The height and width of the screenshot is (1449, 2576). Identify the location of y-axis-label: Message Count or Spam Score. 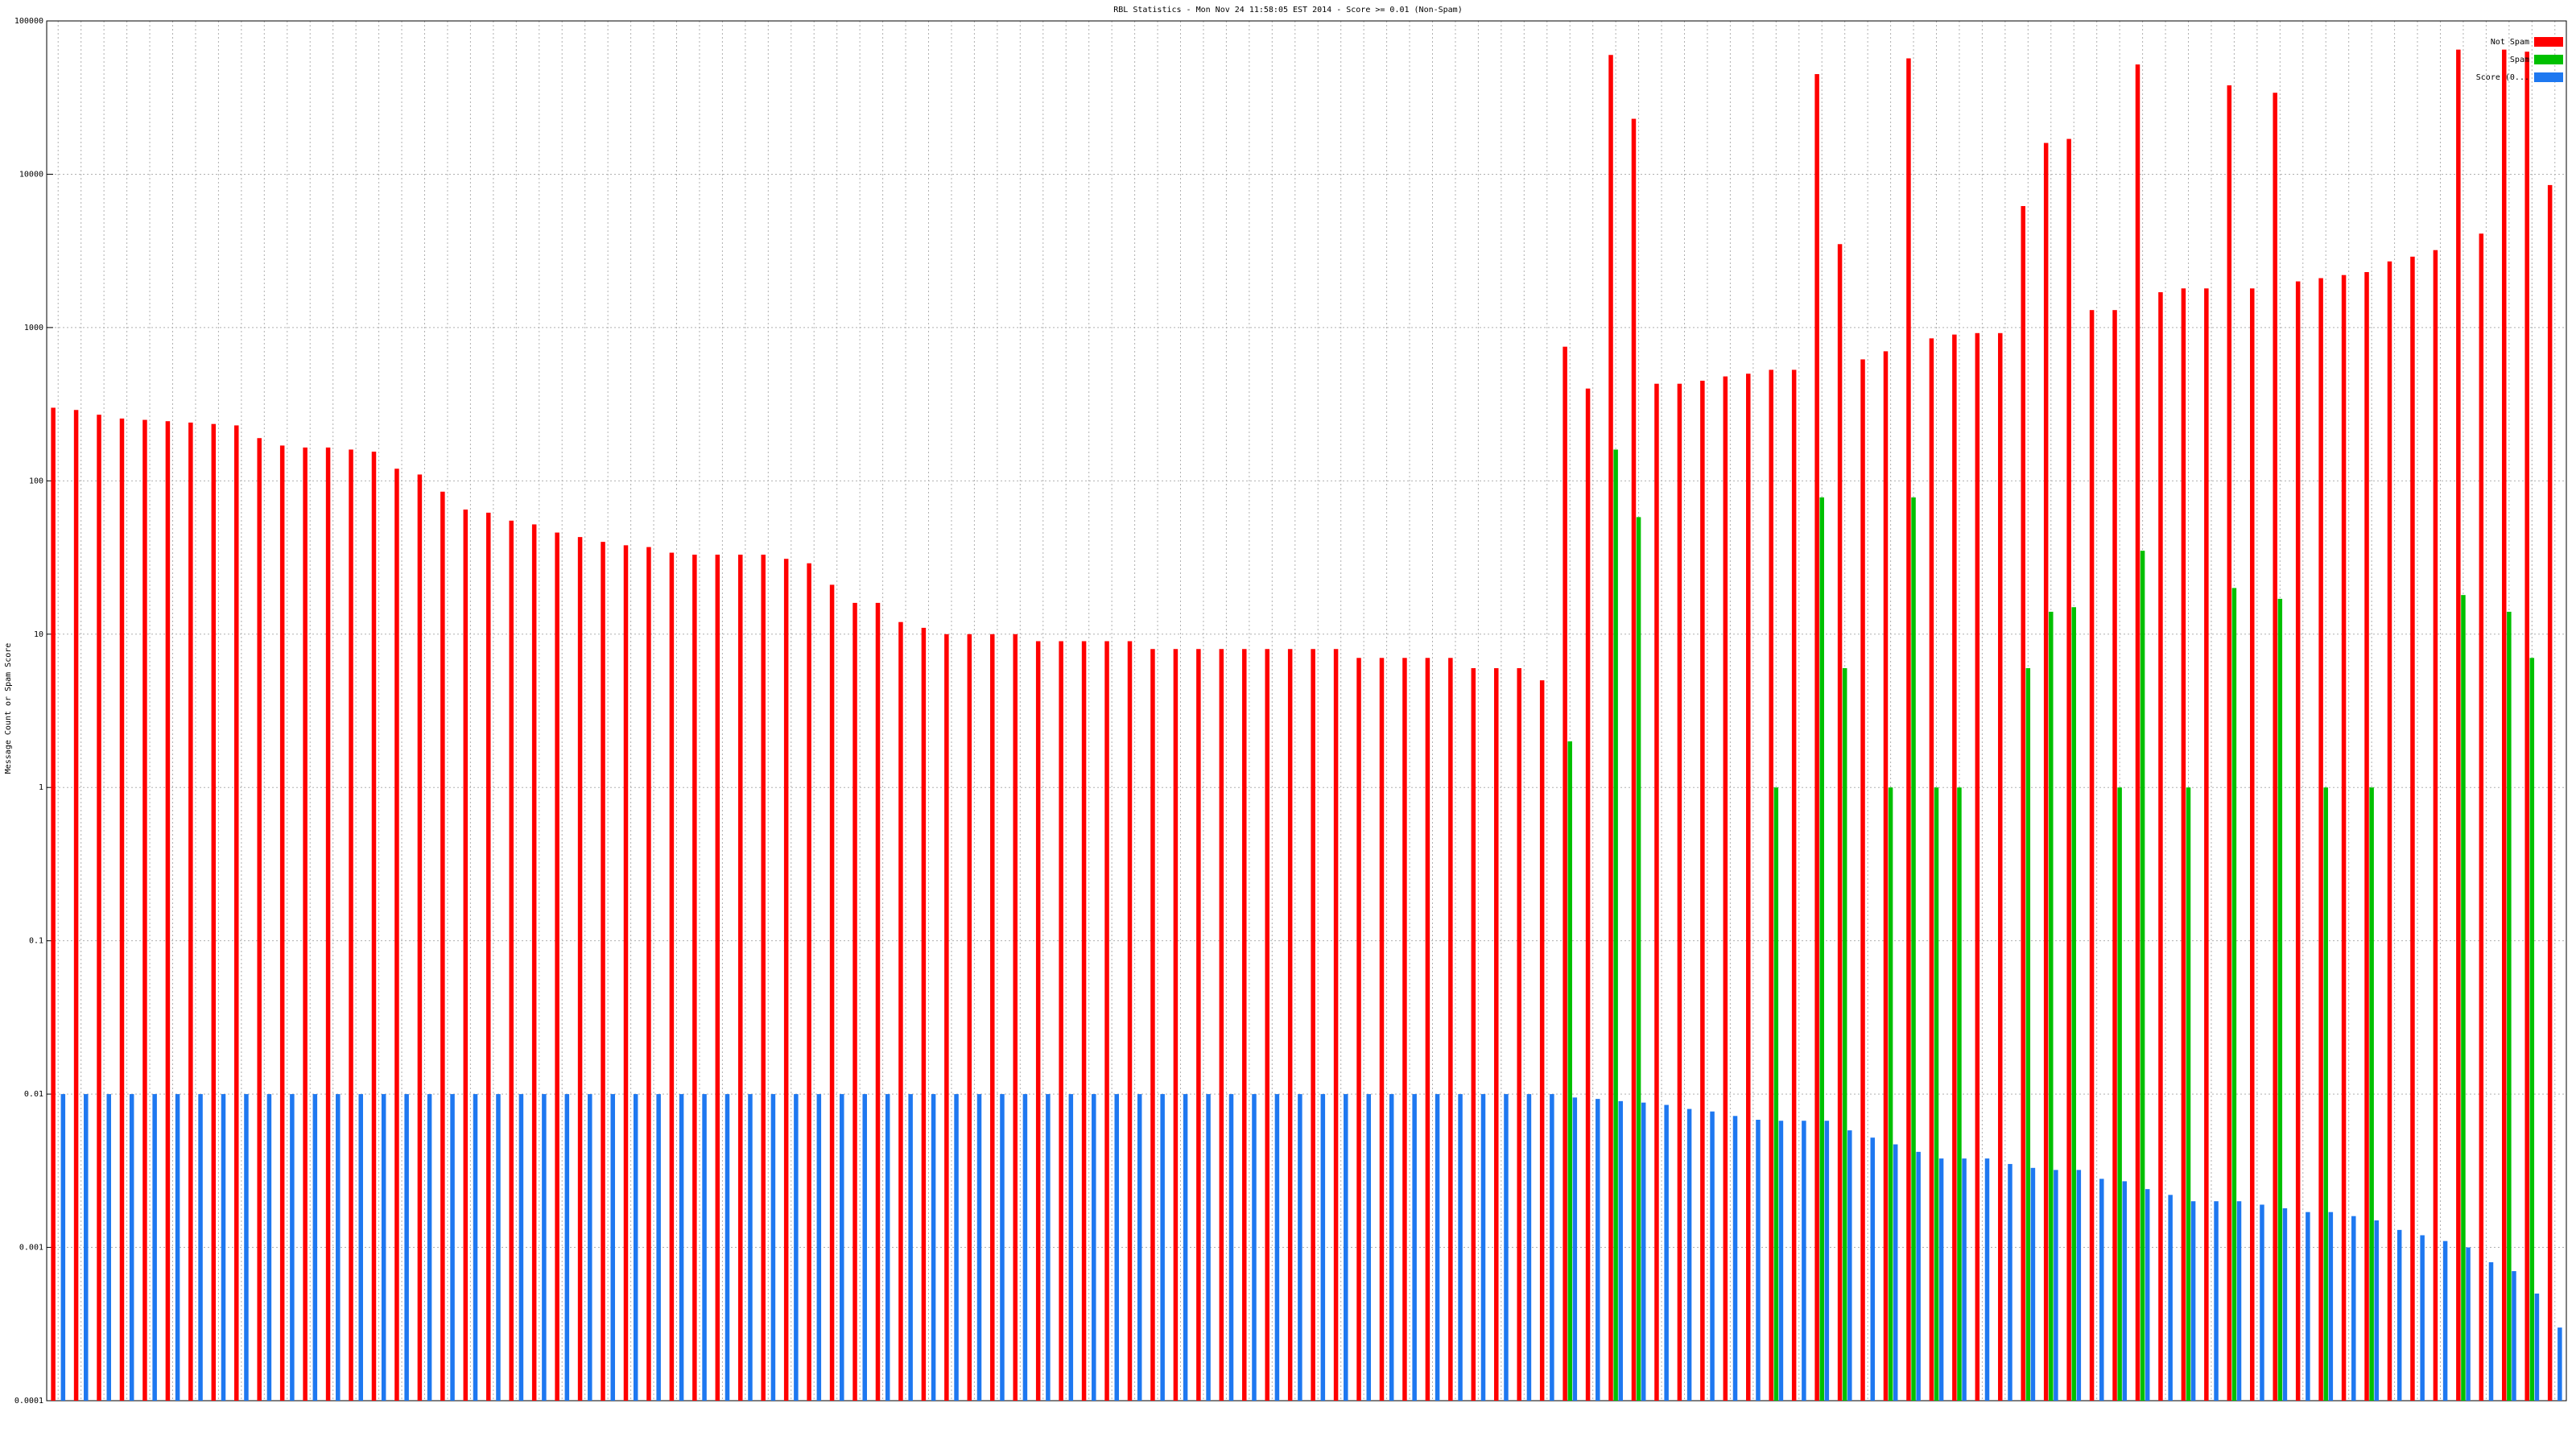
(8, 708).